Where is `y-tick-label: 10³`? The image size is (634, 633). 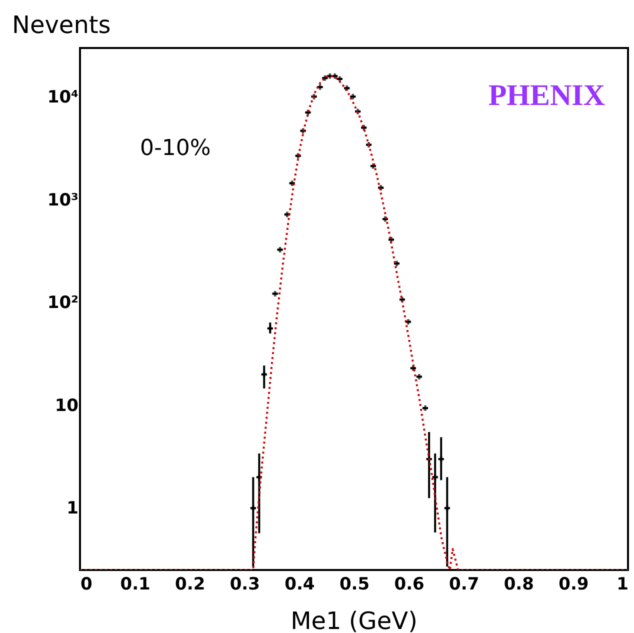 y-tick-label: 10³ is located at coordinates (62, 200).